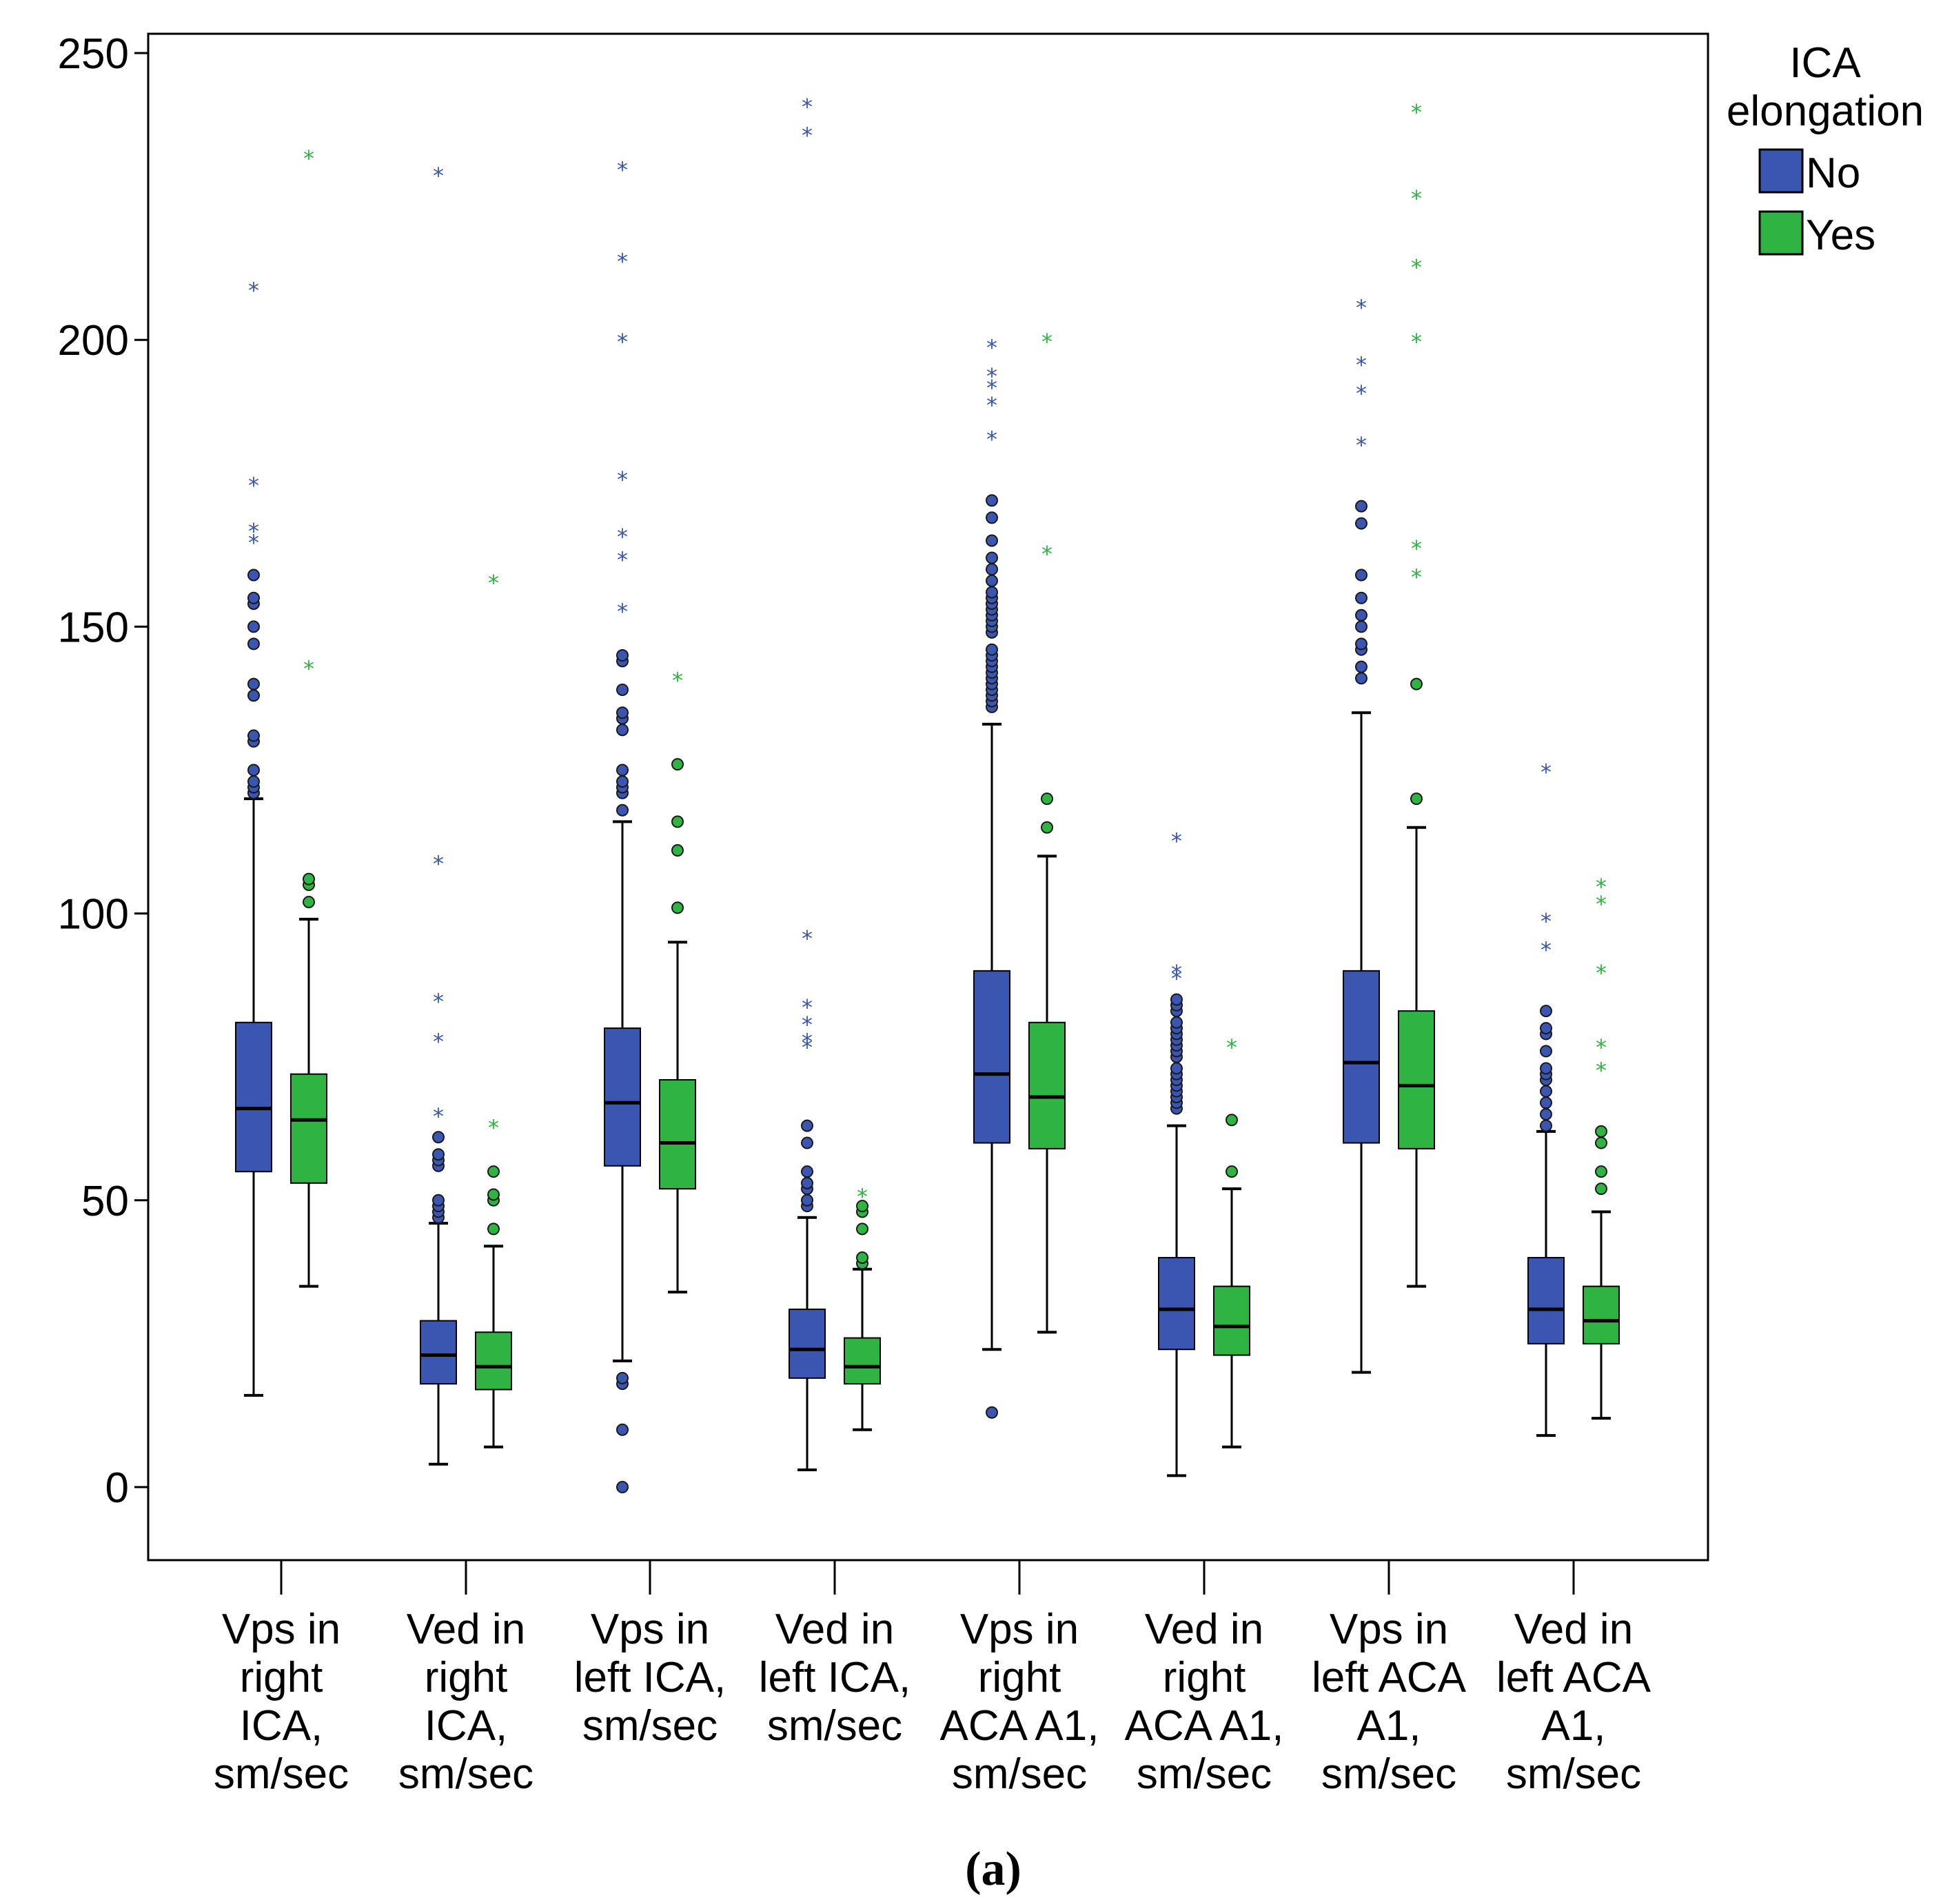 The width and height of the screenshot is (1952, 1904). What do you see at coordinates (1825, 63) in the screenshot?
I see `legend-title: ICA` at bounding box center [1825, 63].